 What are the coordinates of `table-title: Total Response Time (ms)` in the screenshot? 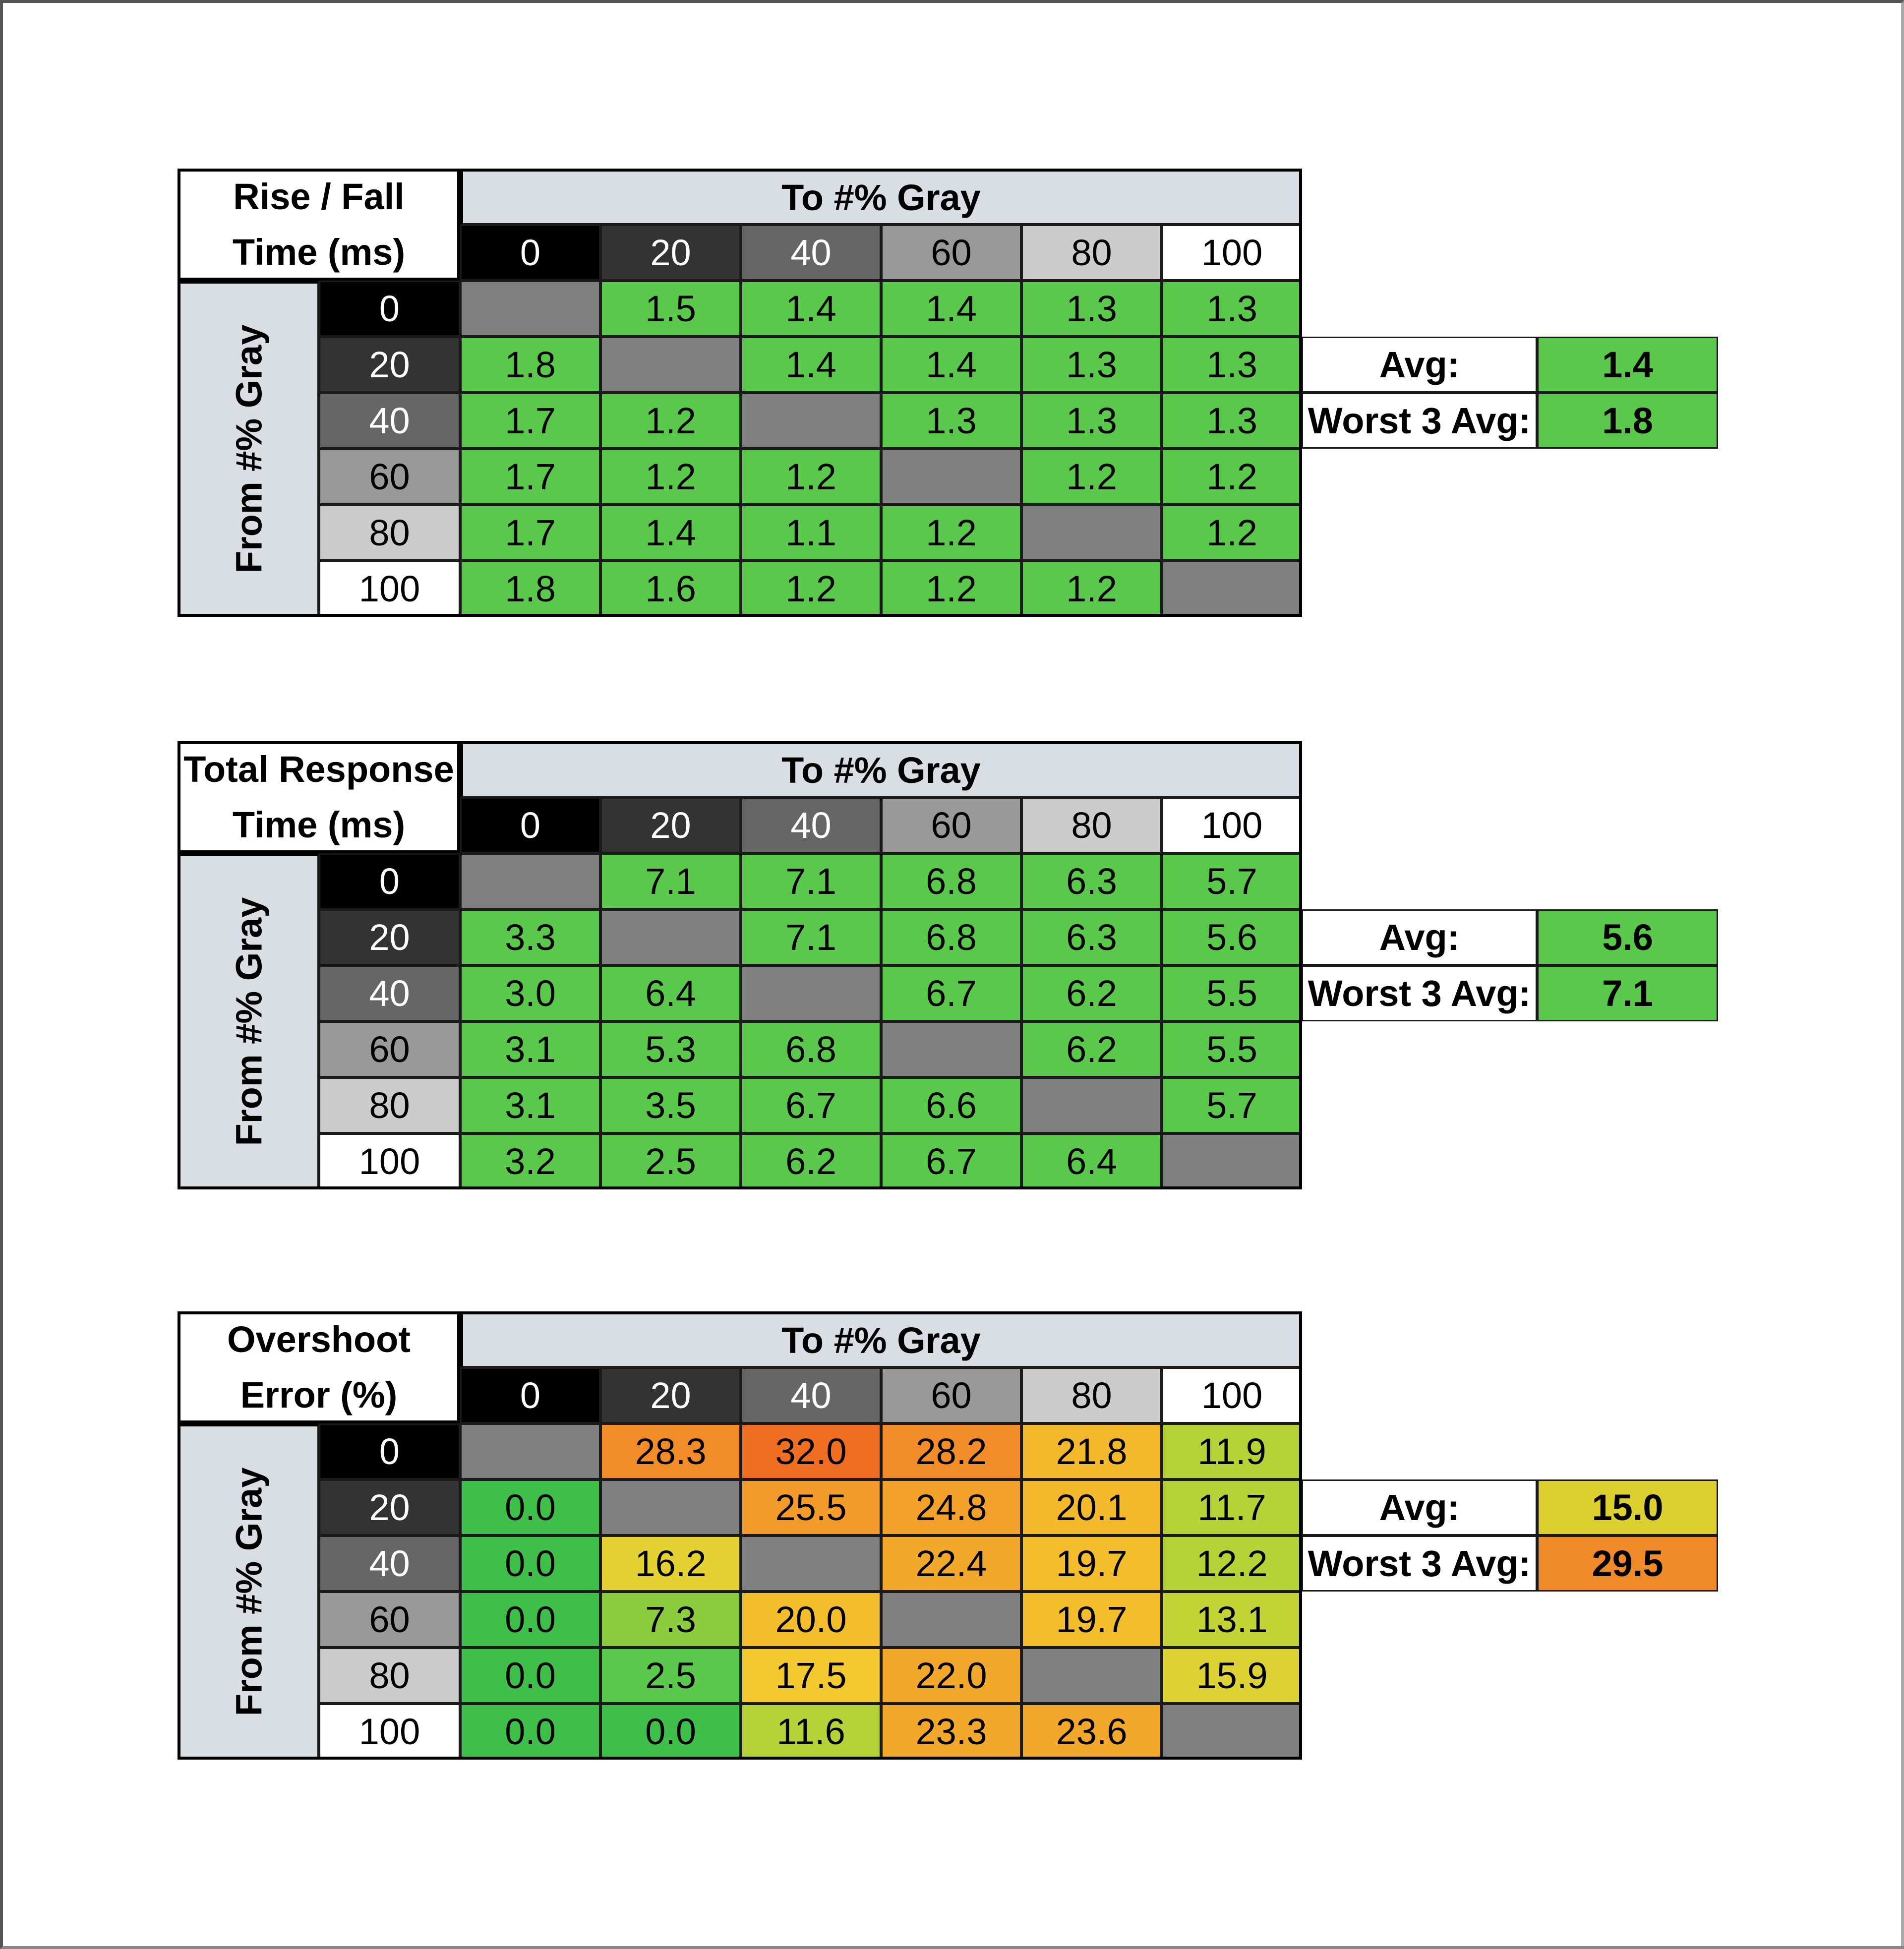 It's located at (319, 797).